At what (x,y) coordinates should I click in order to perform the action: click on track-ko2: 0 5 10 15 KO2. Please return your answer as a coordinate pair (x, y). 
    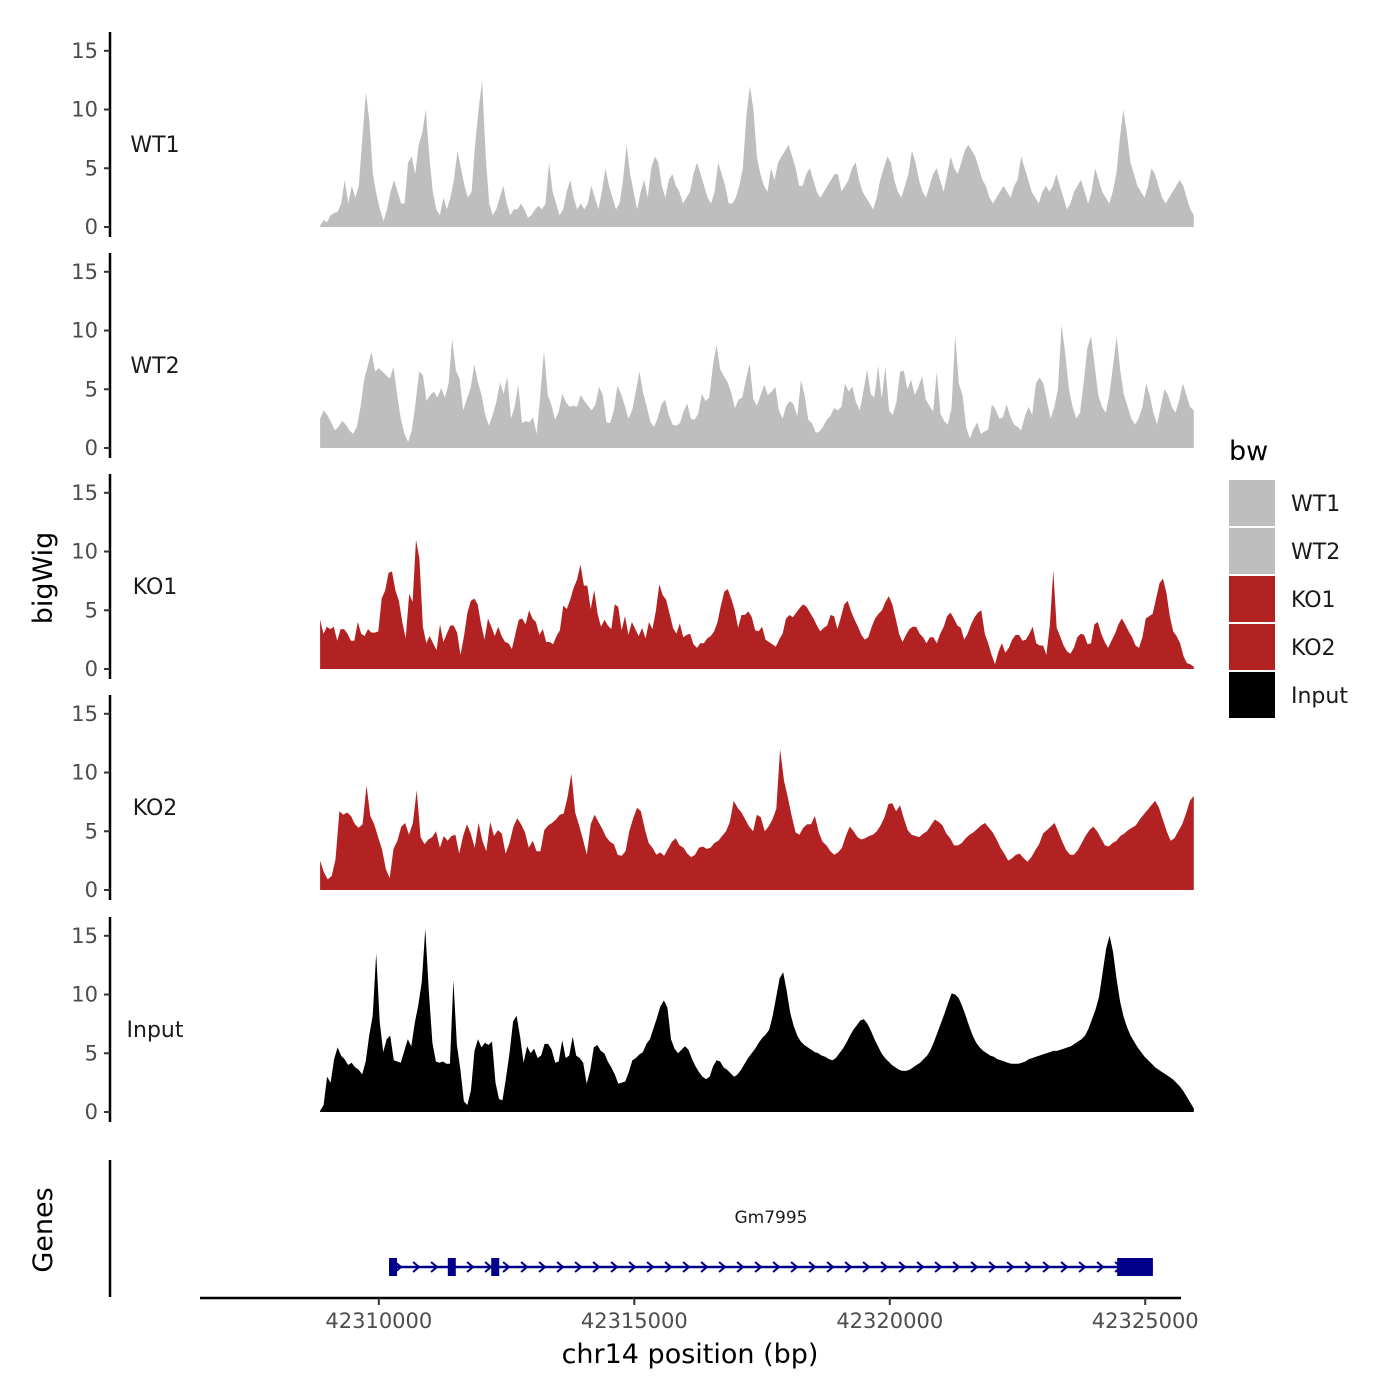
    Looking at the image, I should click on (632, 798).